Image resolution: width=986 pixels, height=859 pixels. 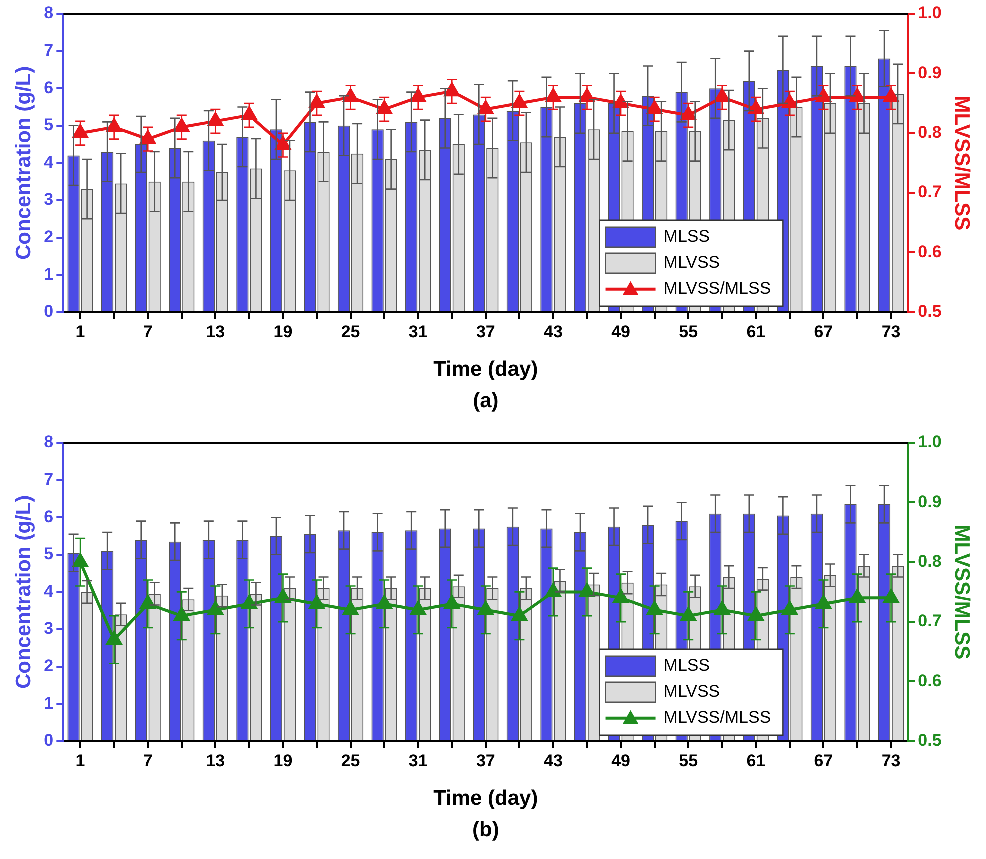 What do you see at coordinates (486, 830) in the screenshot?
I see `text: (b)` at bounding box center [486, 830].